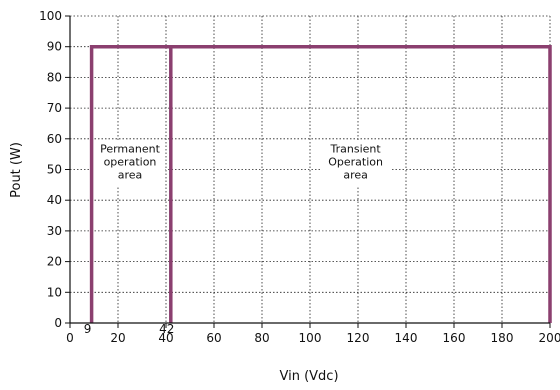 This screenshot has width=560, height=390. I want to click on x-tick-label: 0, so click(70, 338).